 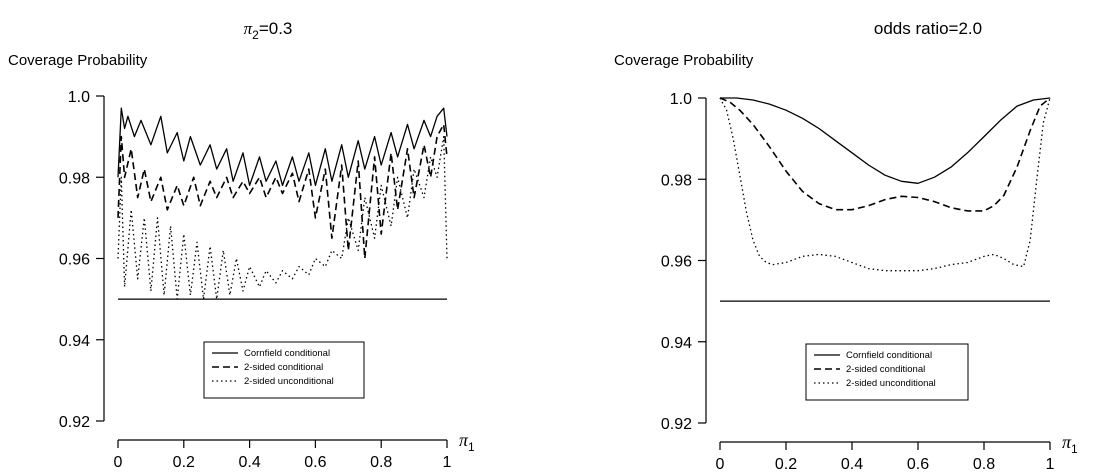 What do you see at coordinates (248, 28) in the screenshot?
I see `title-symbol: π` at bounding box center [248, 28].